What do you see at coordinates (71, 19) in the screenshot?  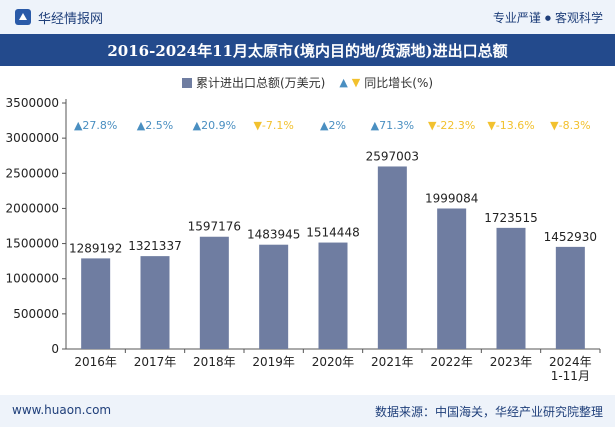 I see `brand-name: 华经情报网` at bounding box center [71, 19].